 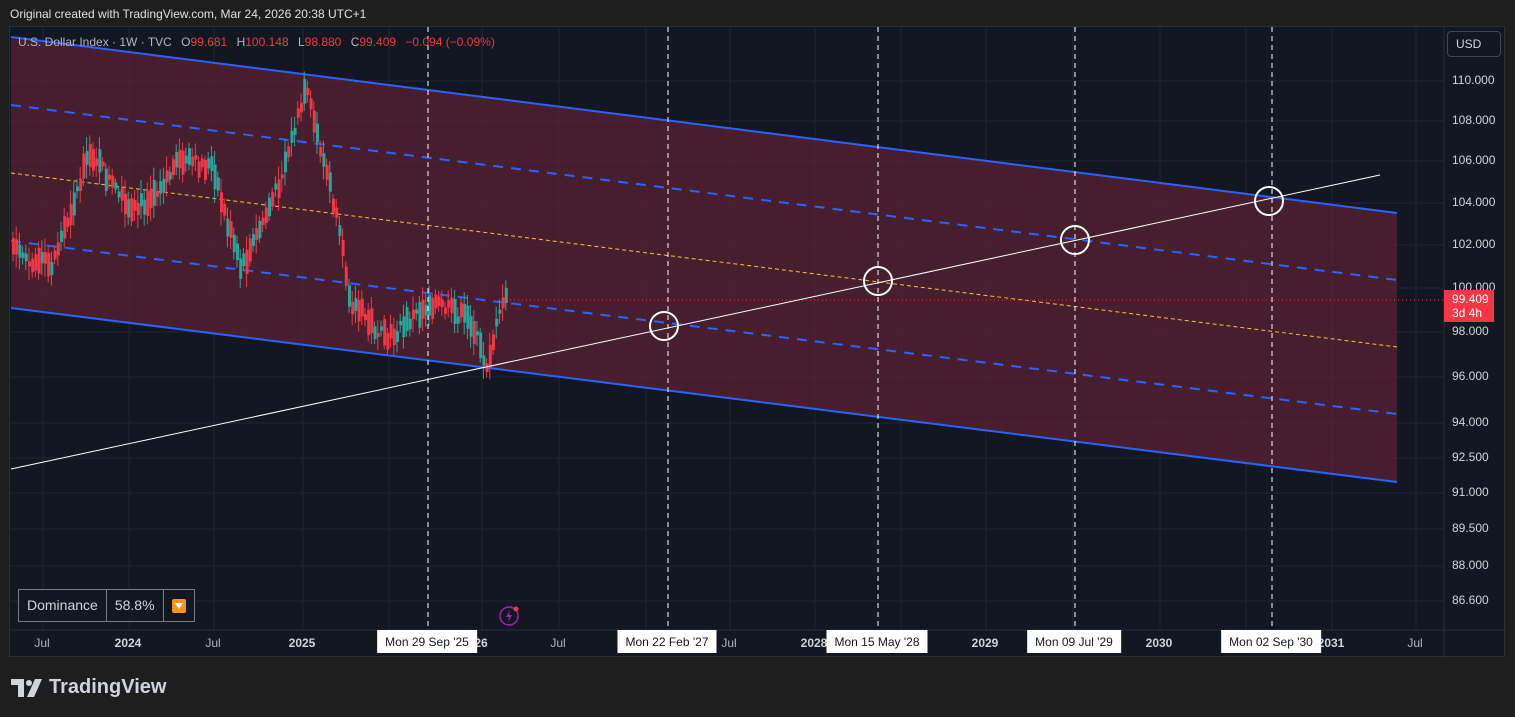 I want to click on open-value: 99.681, so click(x=209, y=42).